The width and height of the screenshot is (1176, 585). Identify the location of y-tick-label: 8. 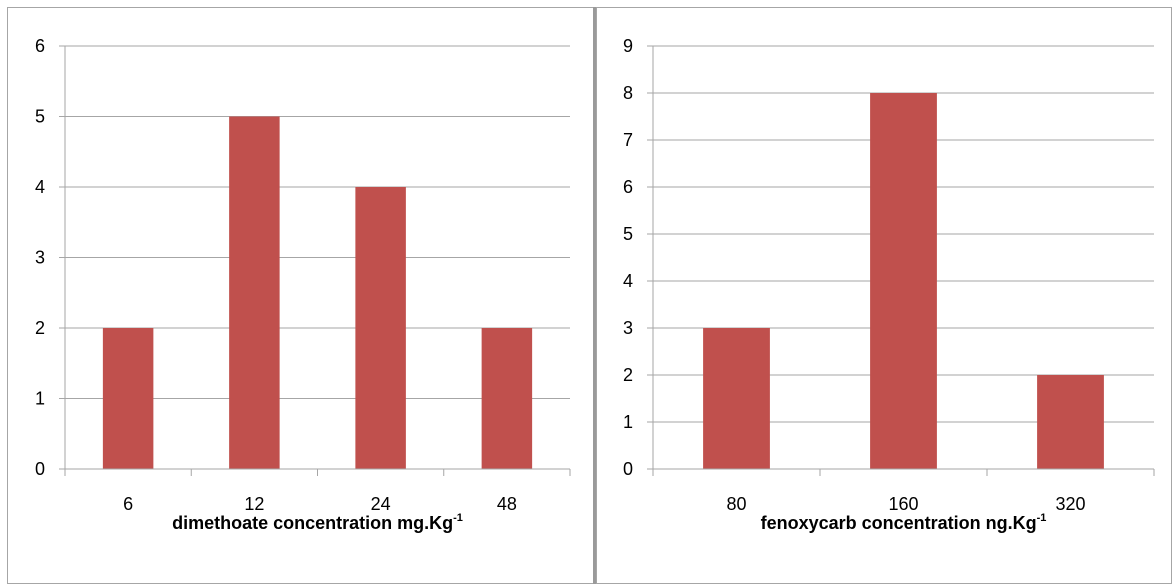
(628, 93).